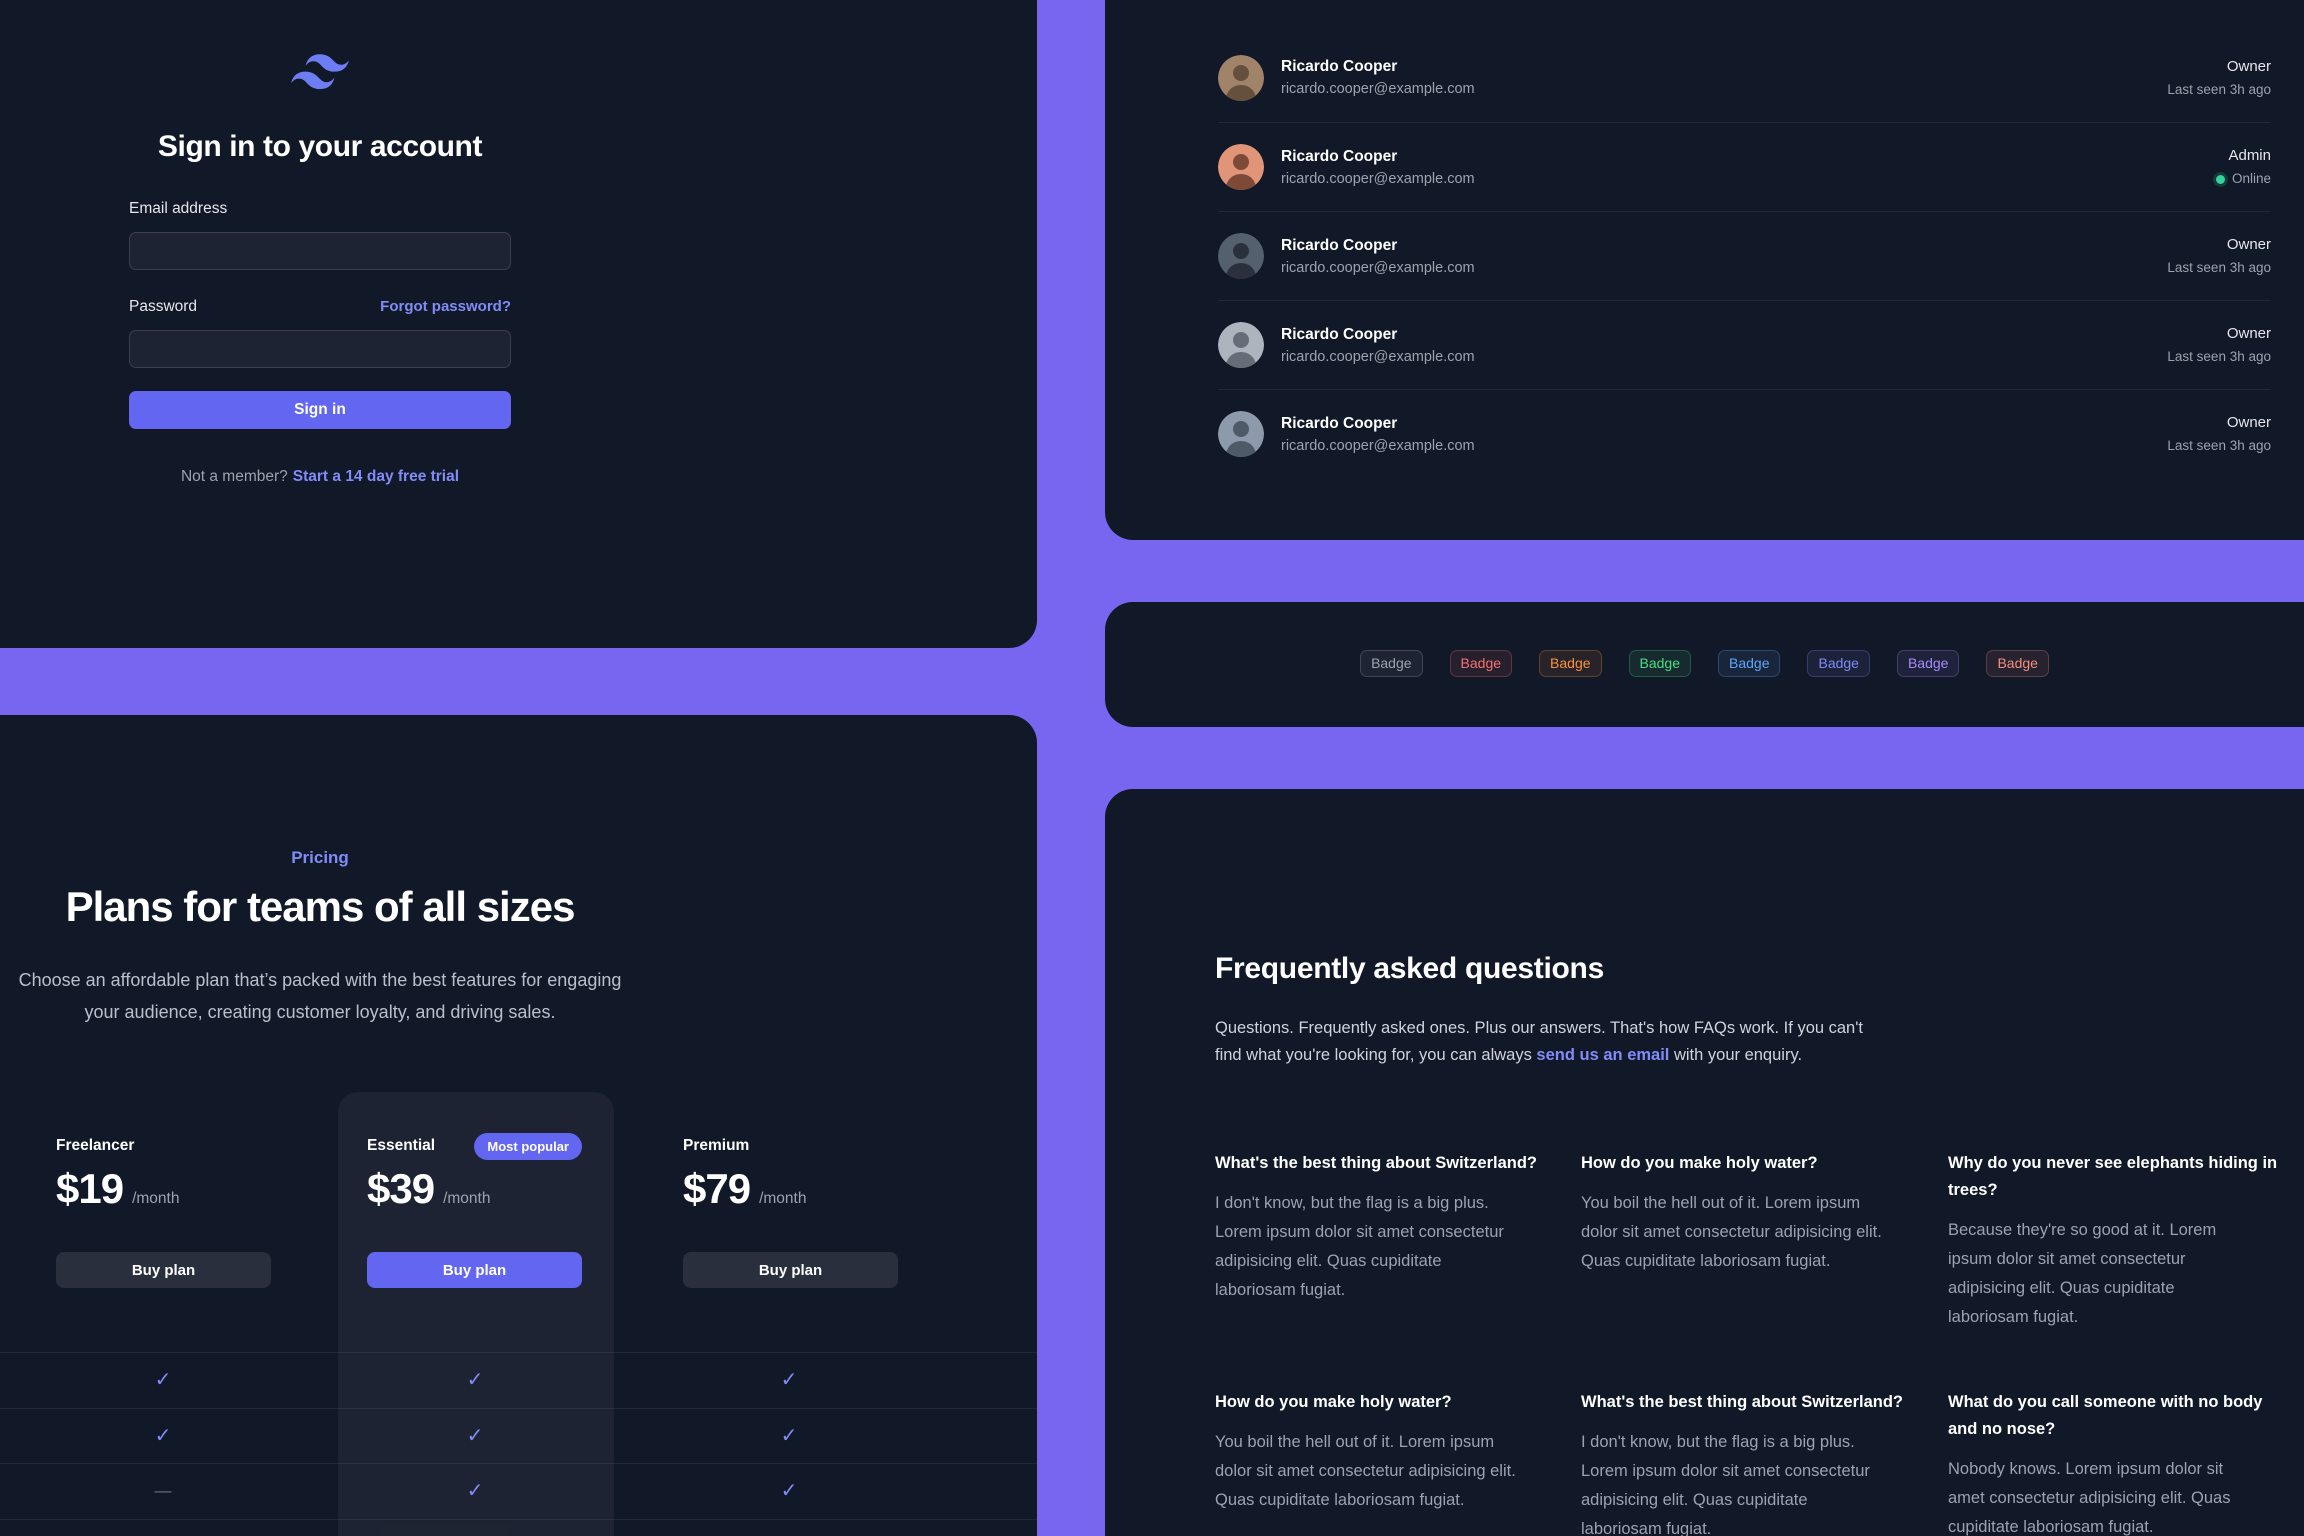 The image size is (2304, 1536). Describe the element at coordinates (320, 857) in the screenshot. I see `pricing-eyebrow: Pricing` at that location.